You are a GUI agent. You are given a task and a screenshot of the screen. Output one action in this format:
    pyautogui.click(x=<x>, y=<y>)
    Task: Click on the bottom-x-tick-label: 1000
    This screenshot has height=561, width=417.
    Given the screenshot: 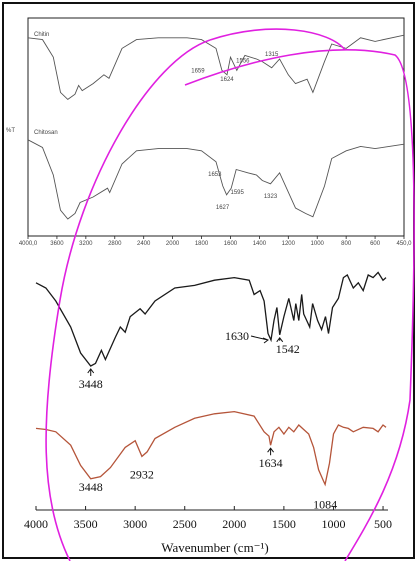 What is the action you would take?
    pyautogui.click(x=333, y=524)
    